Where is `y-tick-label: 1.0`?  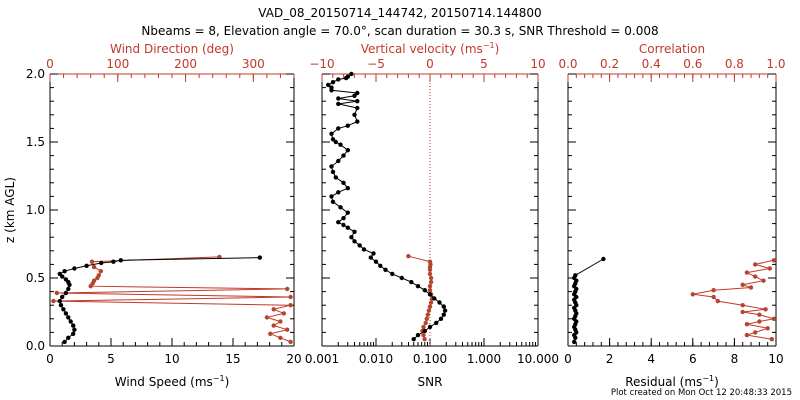
y-tick-label: 1.0 is located at coordinates (35, 210).